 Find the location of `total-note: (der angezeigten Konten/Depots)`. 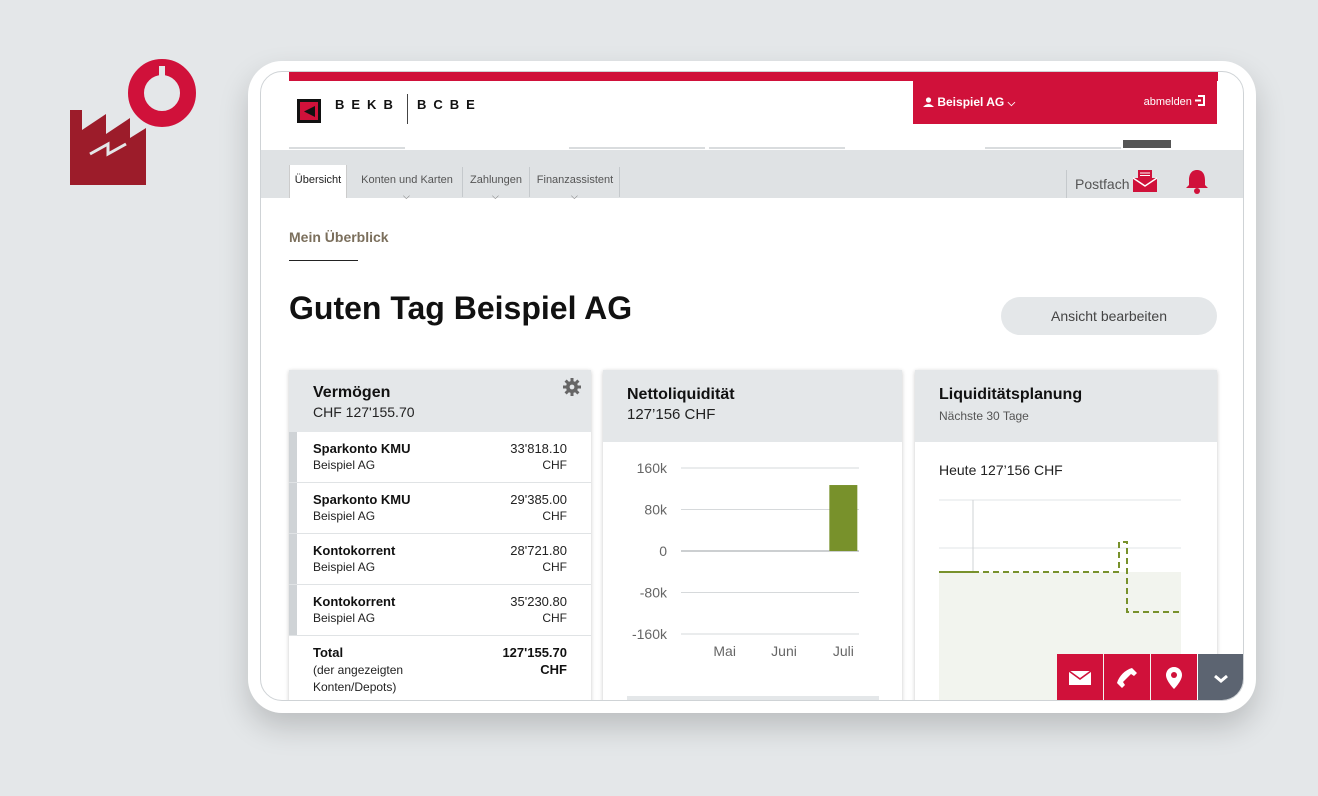

total-note: (der angezeigten Konten/Depots) is located at coordinates (358, 678).